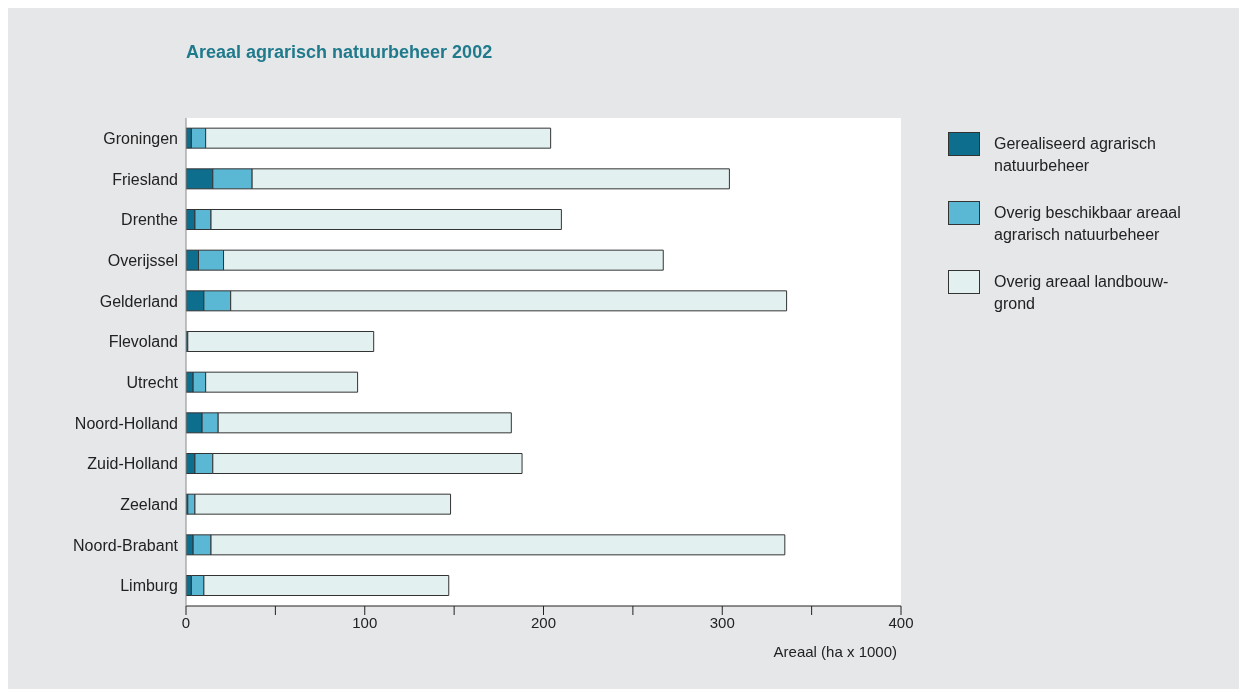 The image size is (1247, 697). Describe the element at coordinates (543, 622) in the screenshot. I see `x-tick-label: 200` at that location.